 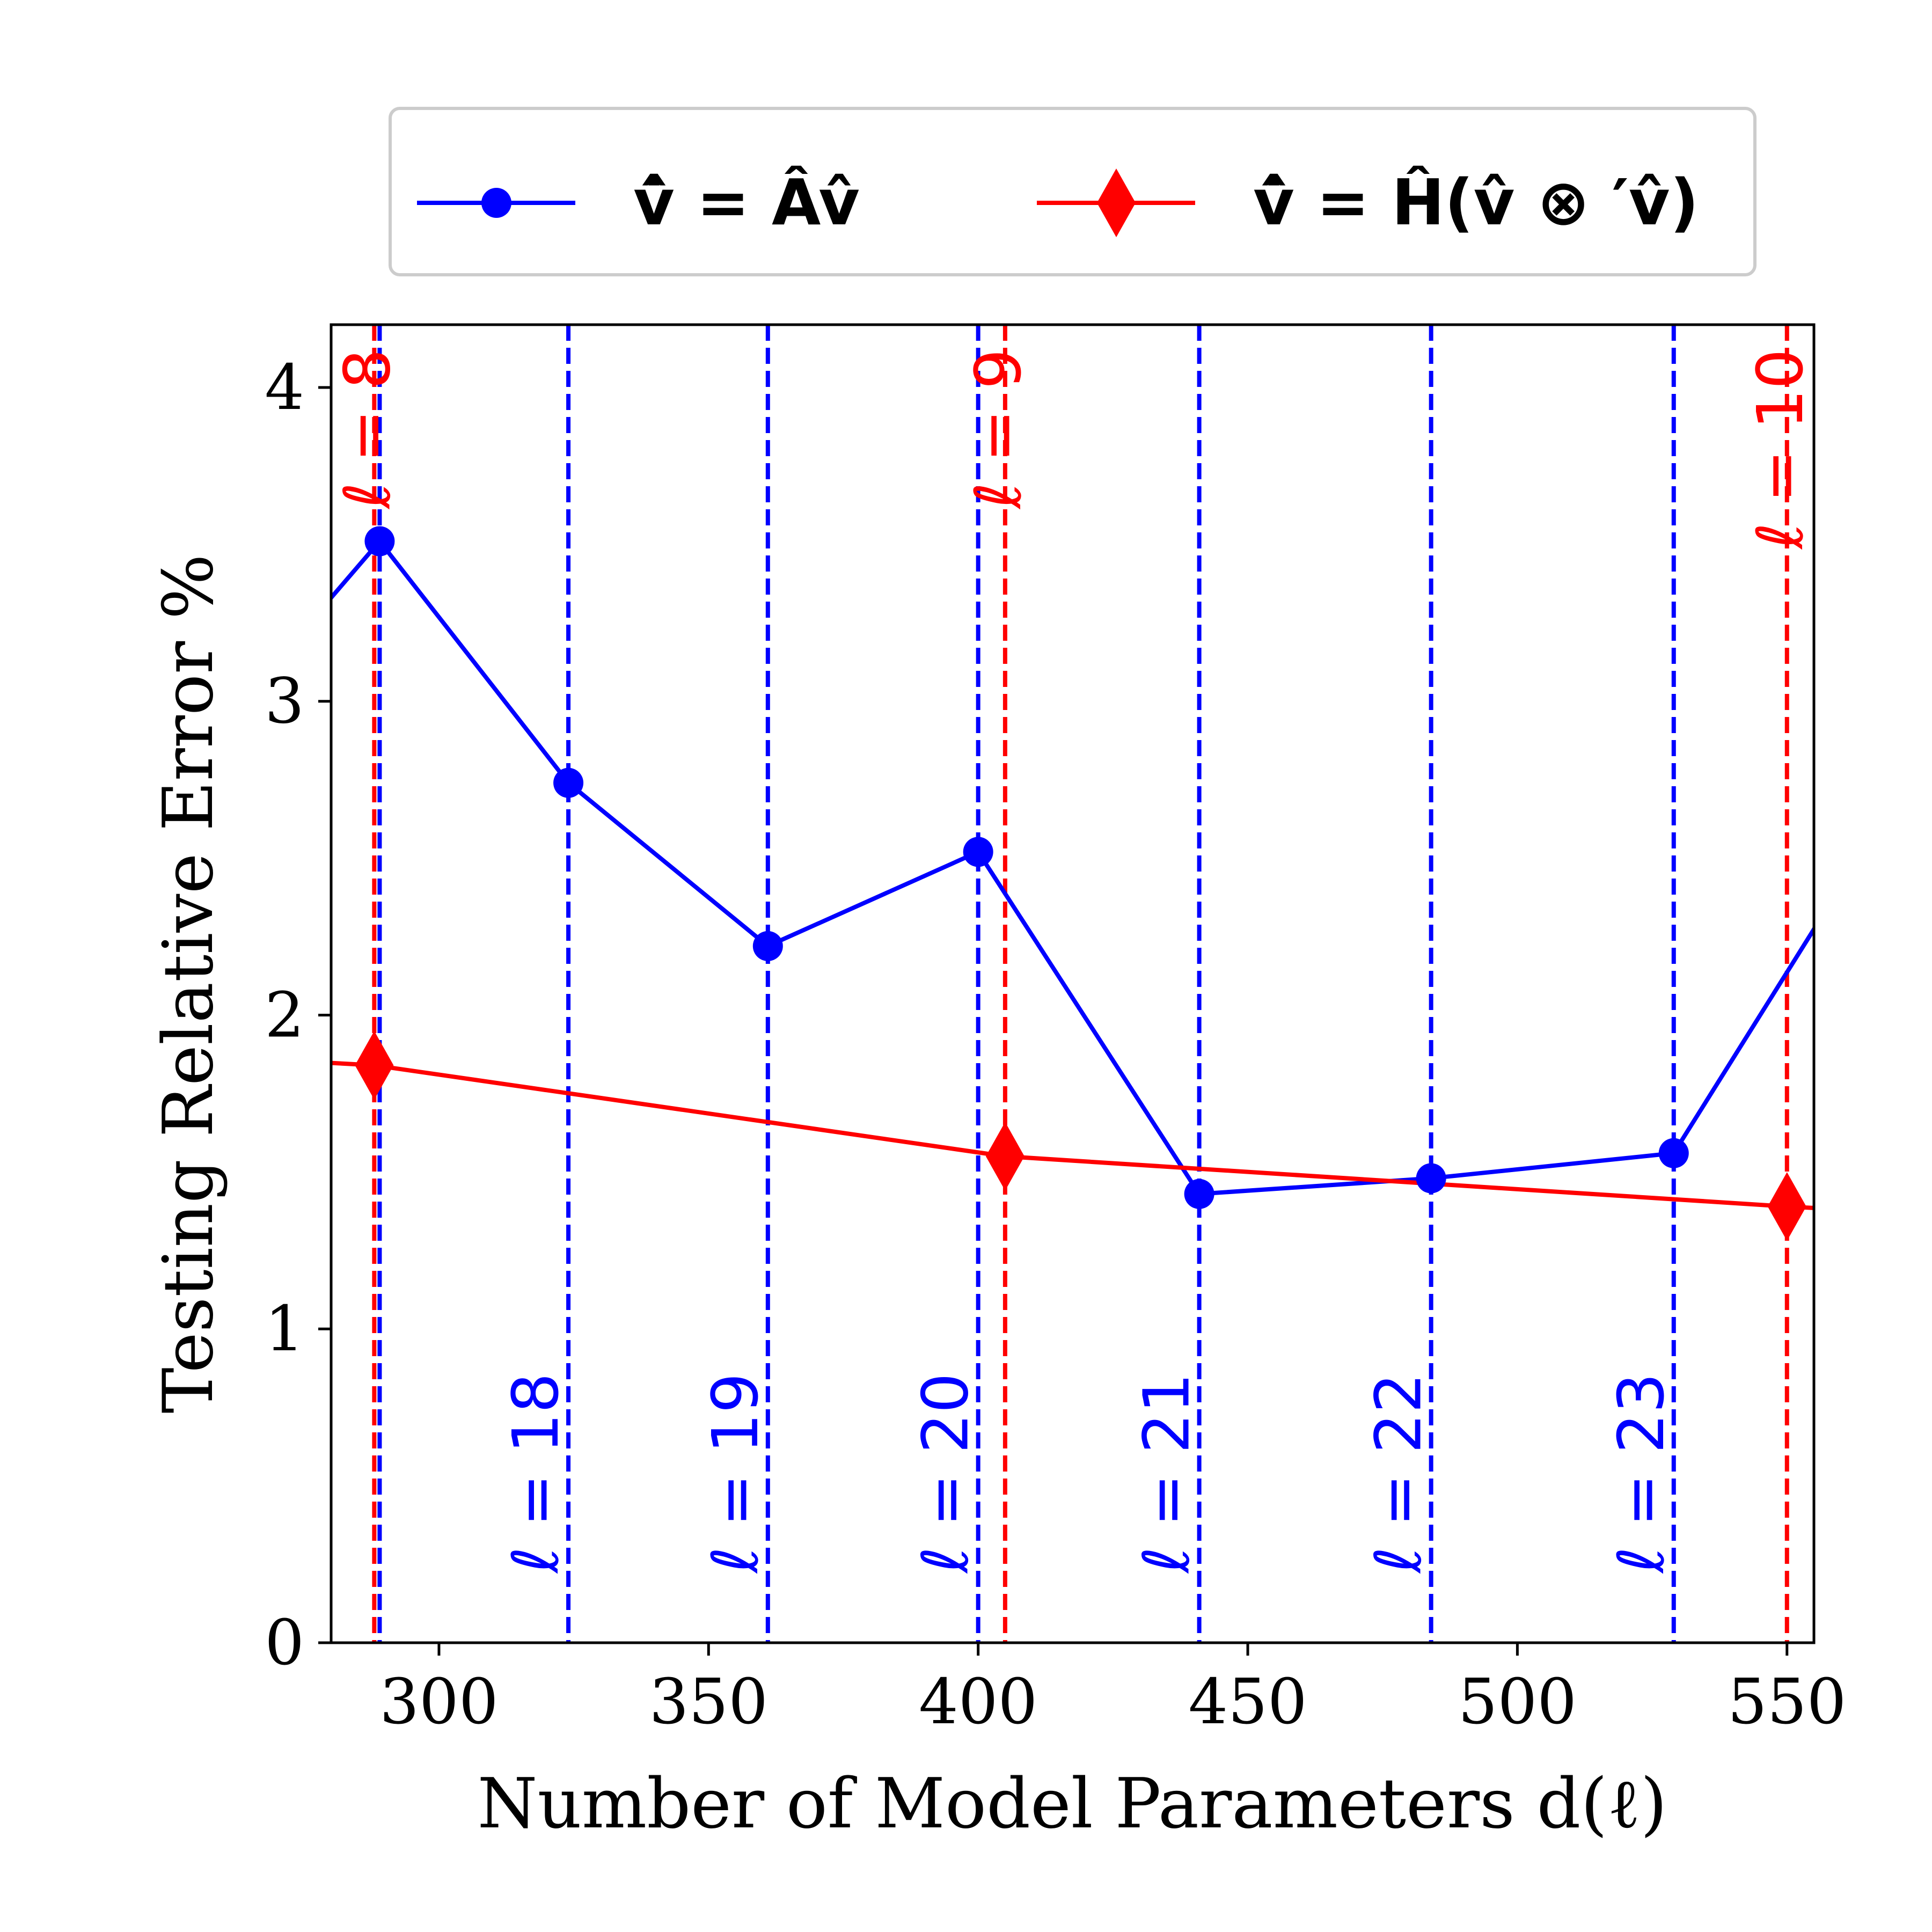 What do you see at coordinates (284, 701) in the screenshot?
I see `y-tick-label: 3` at bounding box center [284, 701].